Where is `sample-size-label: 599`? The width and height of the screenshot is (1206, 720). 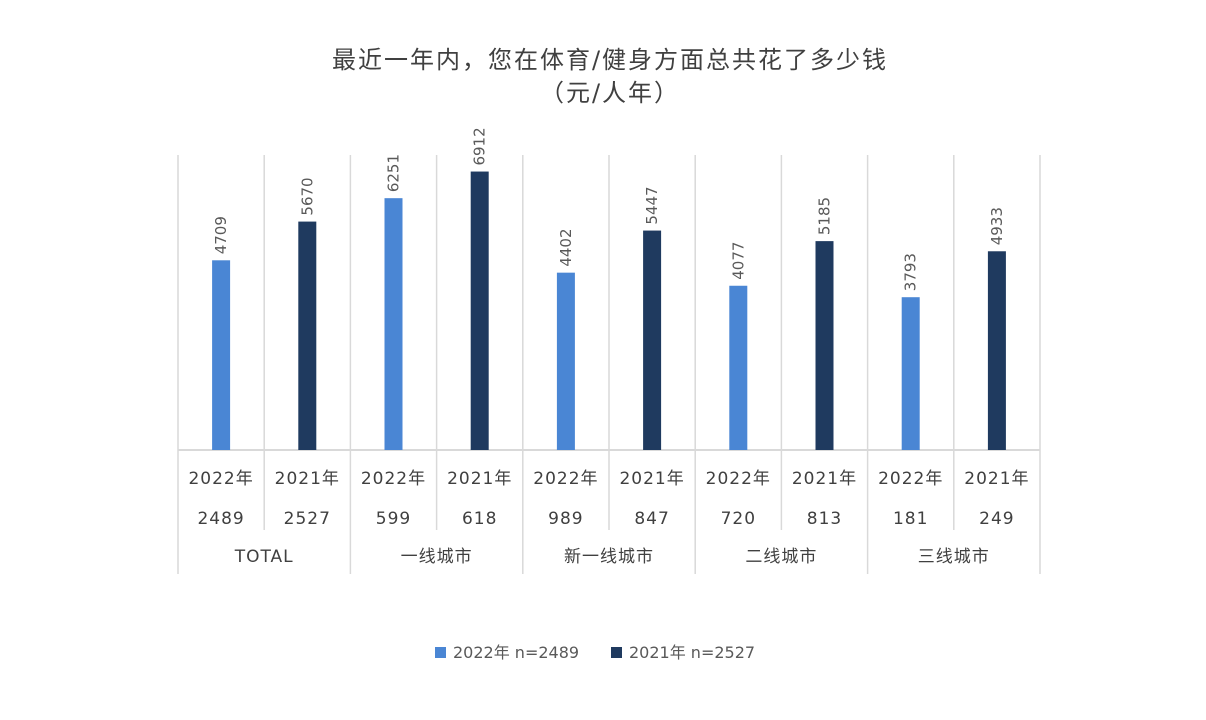 sample-size-label: 599 is located at coordinates (393, 519).